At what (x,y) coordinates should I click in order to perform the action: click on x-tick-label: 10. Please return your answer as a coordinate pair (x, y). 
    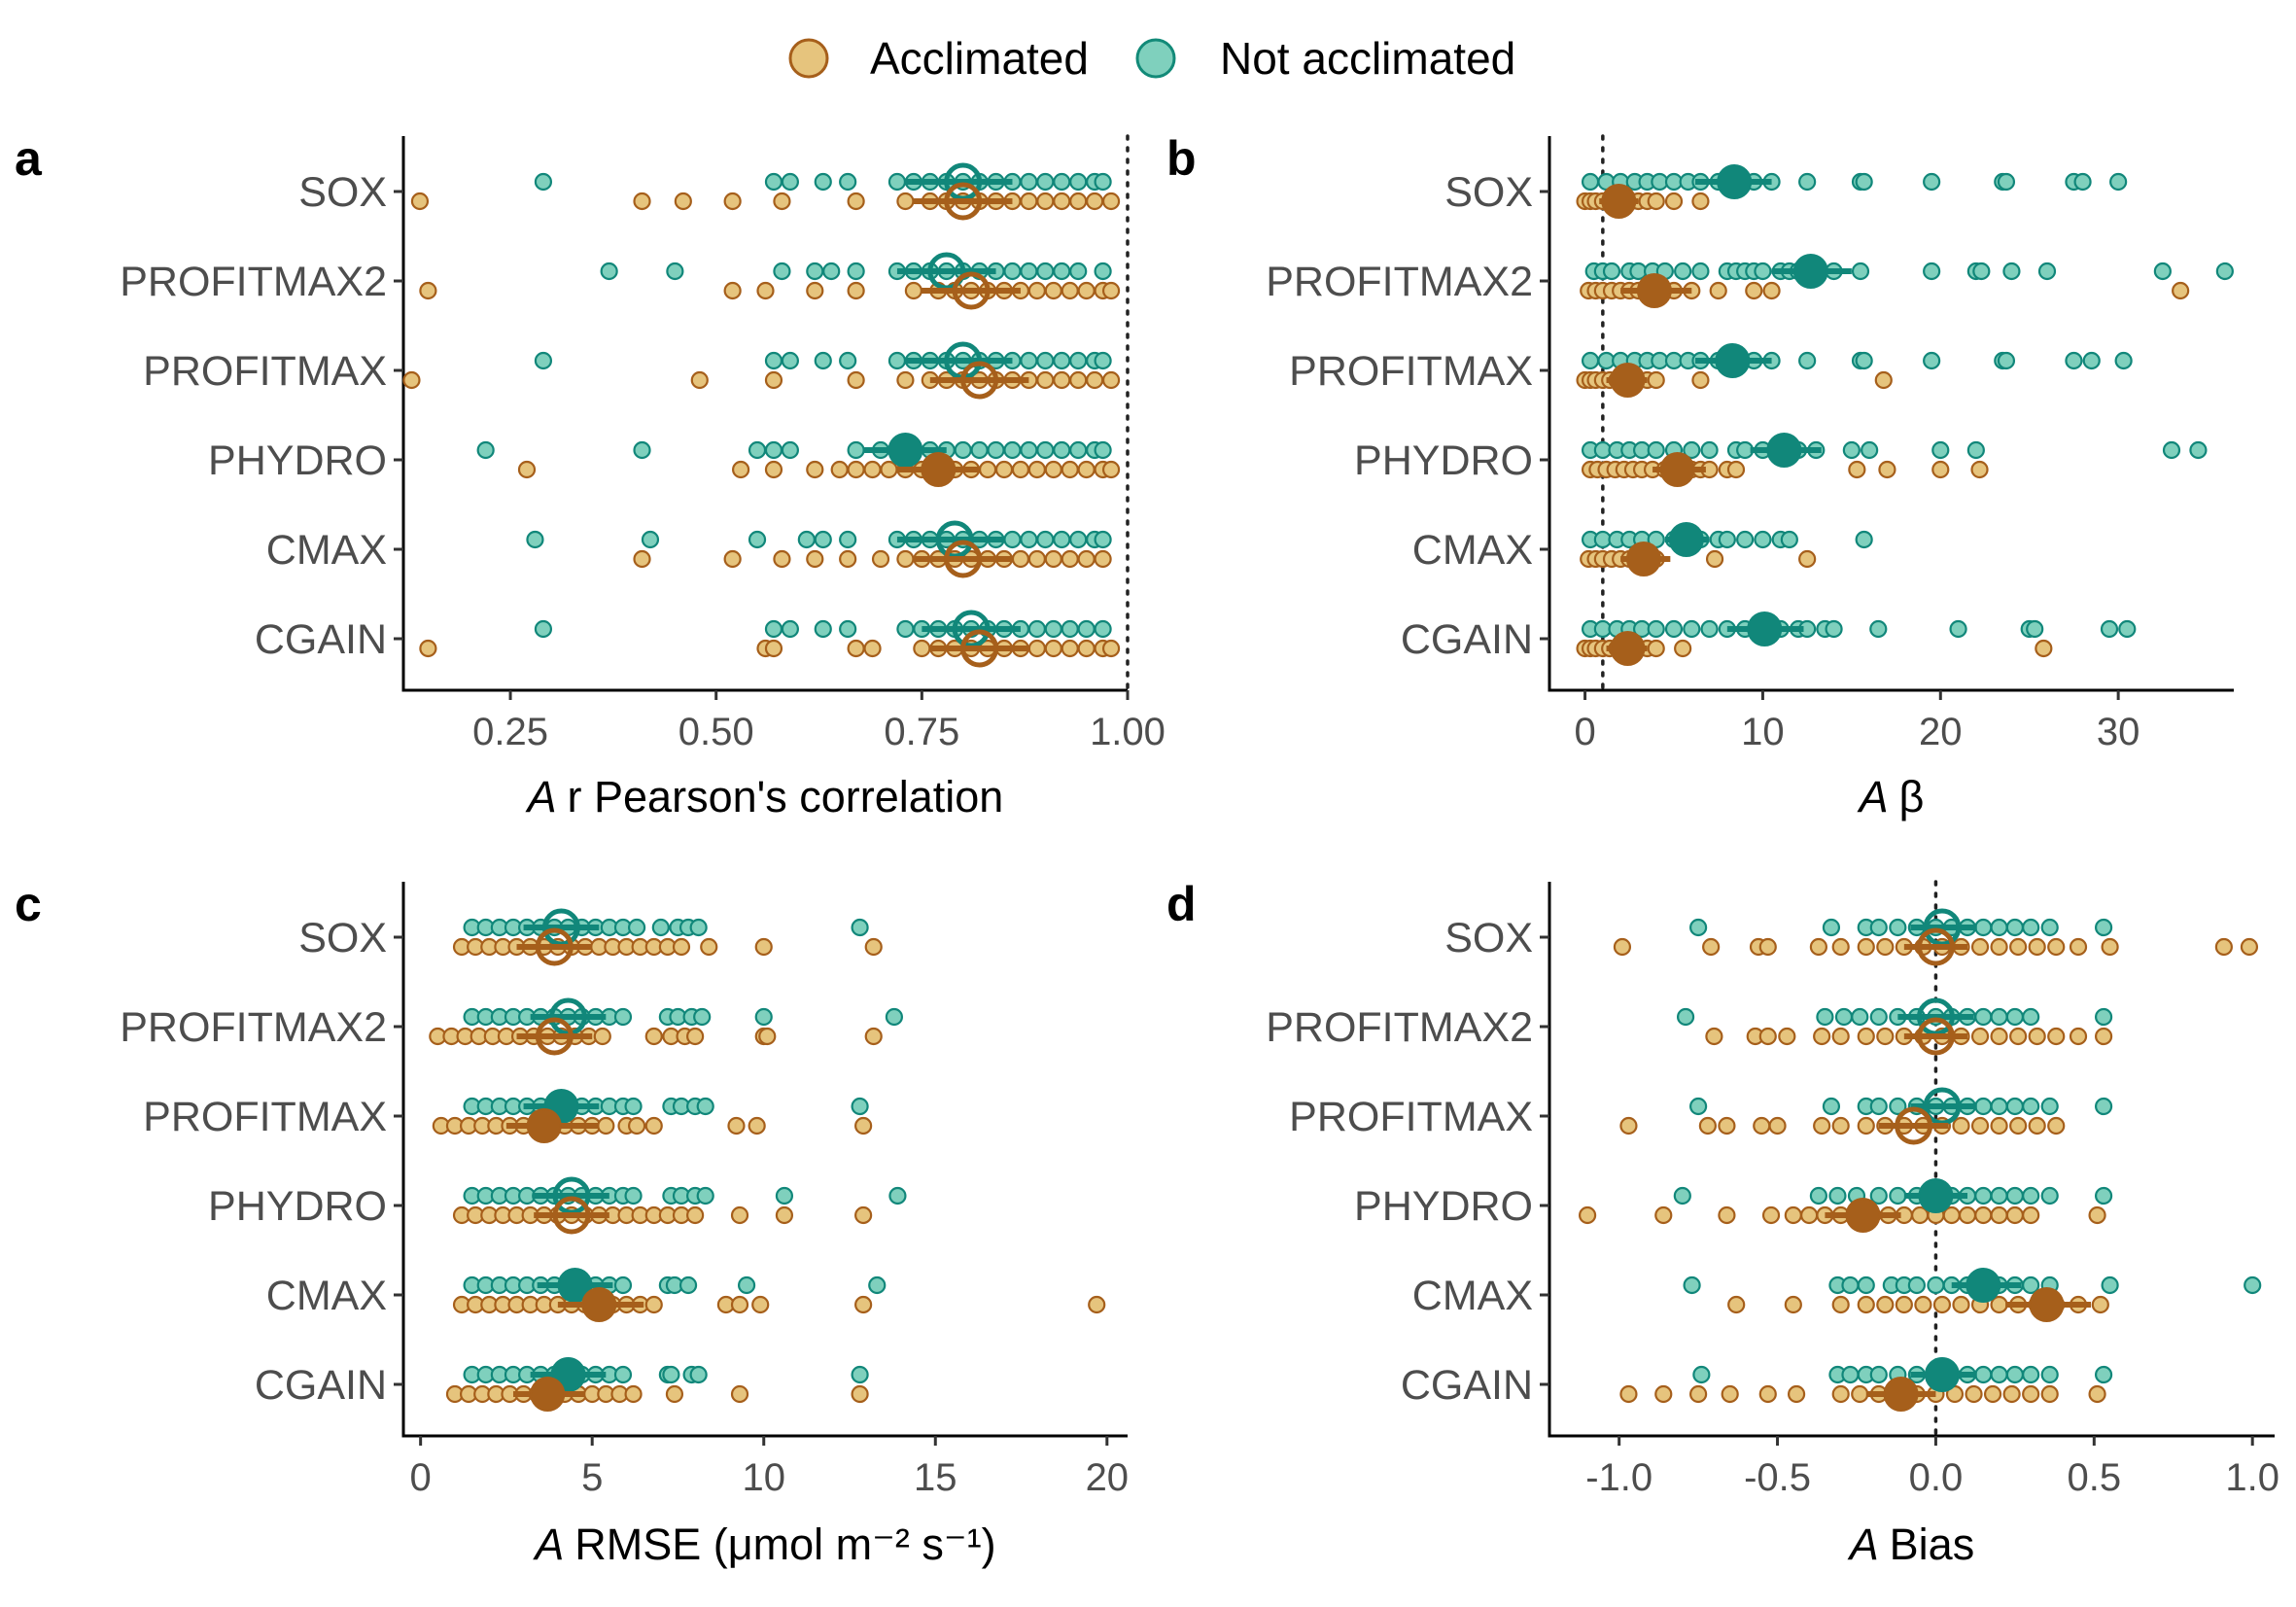
    Looking at the image, I should click on (763, 1478).